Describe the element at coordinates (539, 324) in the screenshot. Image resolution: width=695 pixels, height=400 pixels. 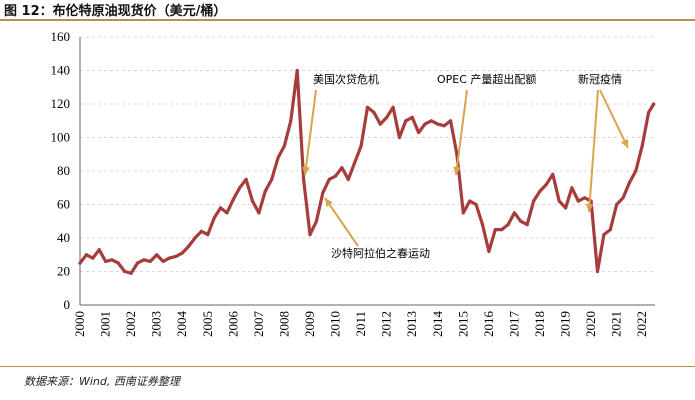
I see `x-tick-label: 2018` at that location.